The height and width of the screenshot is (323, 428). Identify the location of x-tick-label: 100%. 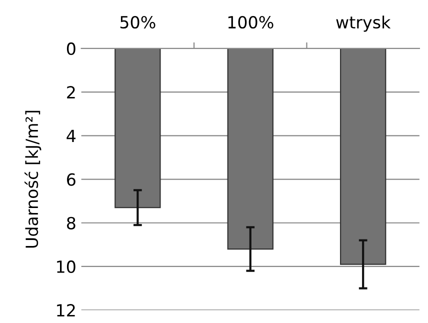
(251, 22).